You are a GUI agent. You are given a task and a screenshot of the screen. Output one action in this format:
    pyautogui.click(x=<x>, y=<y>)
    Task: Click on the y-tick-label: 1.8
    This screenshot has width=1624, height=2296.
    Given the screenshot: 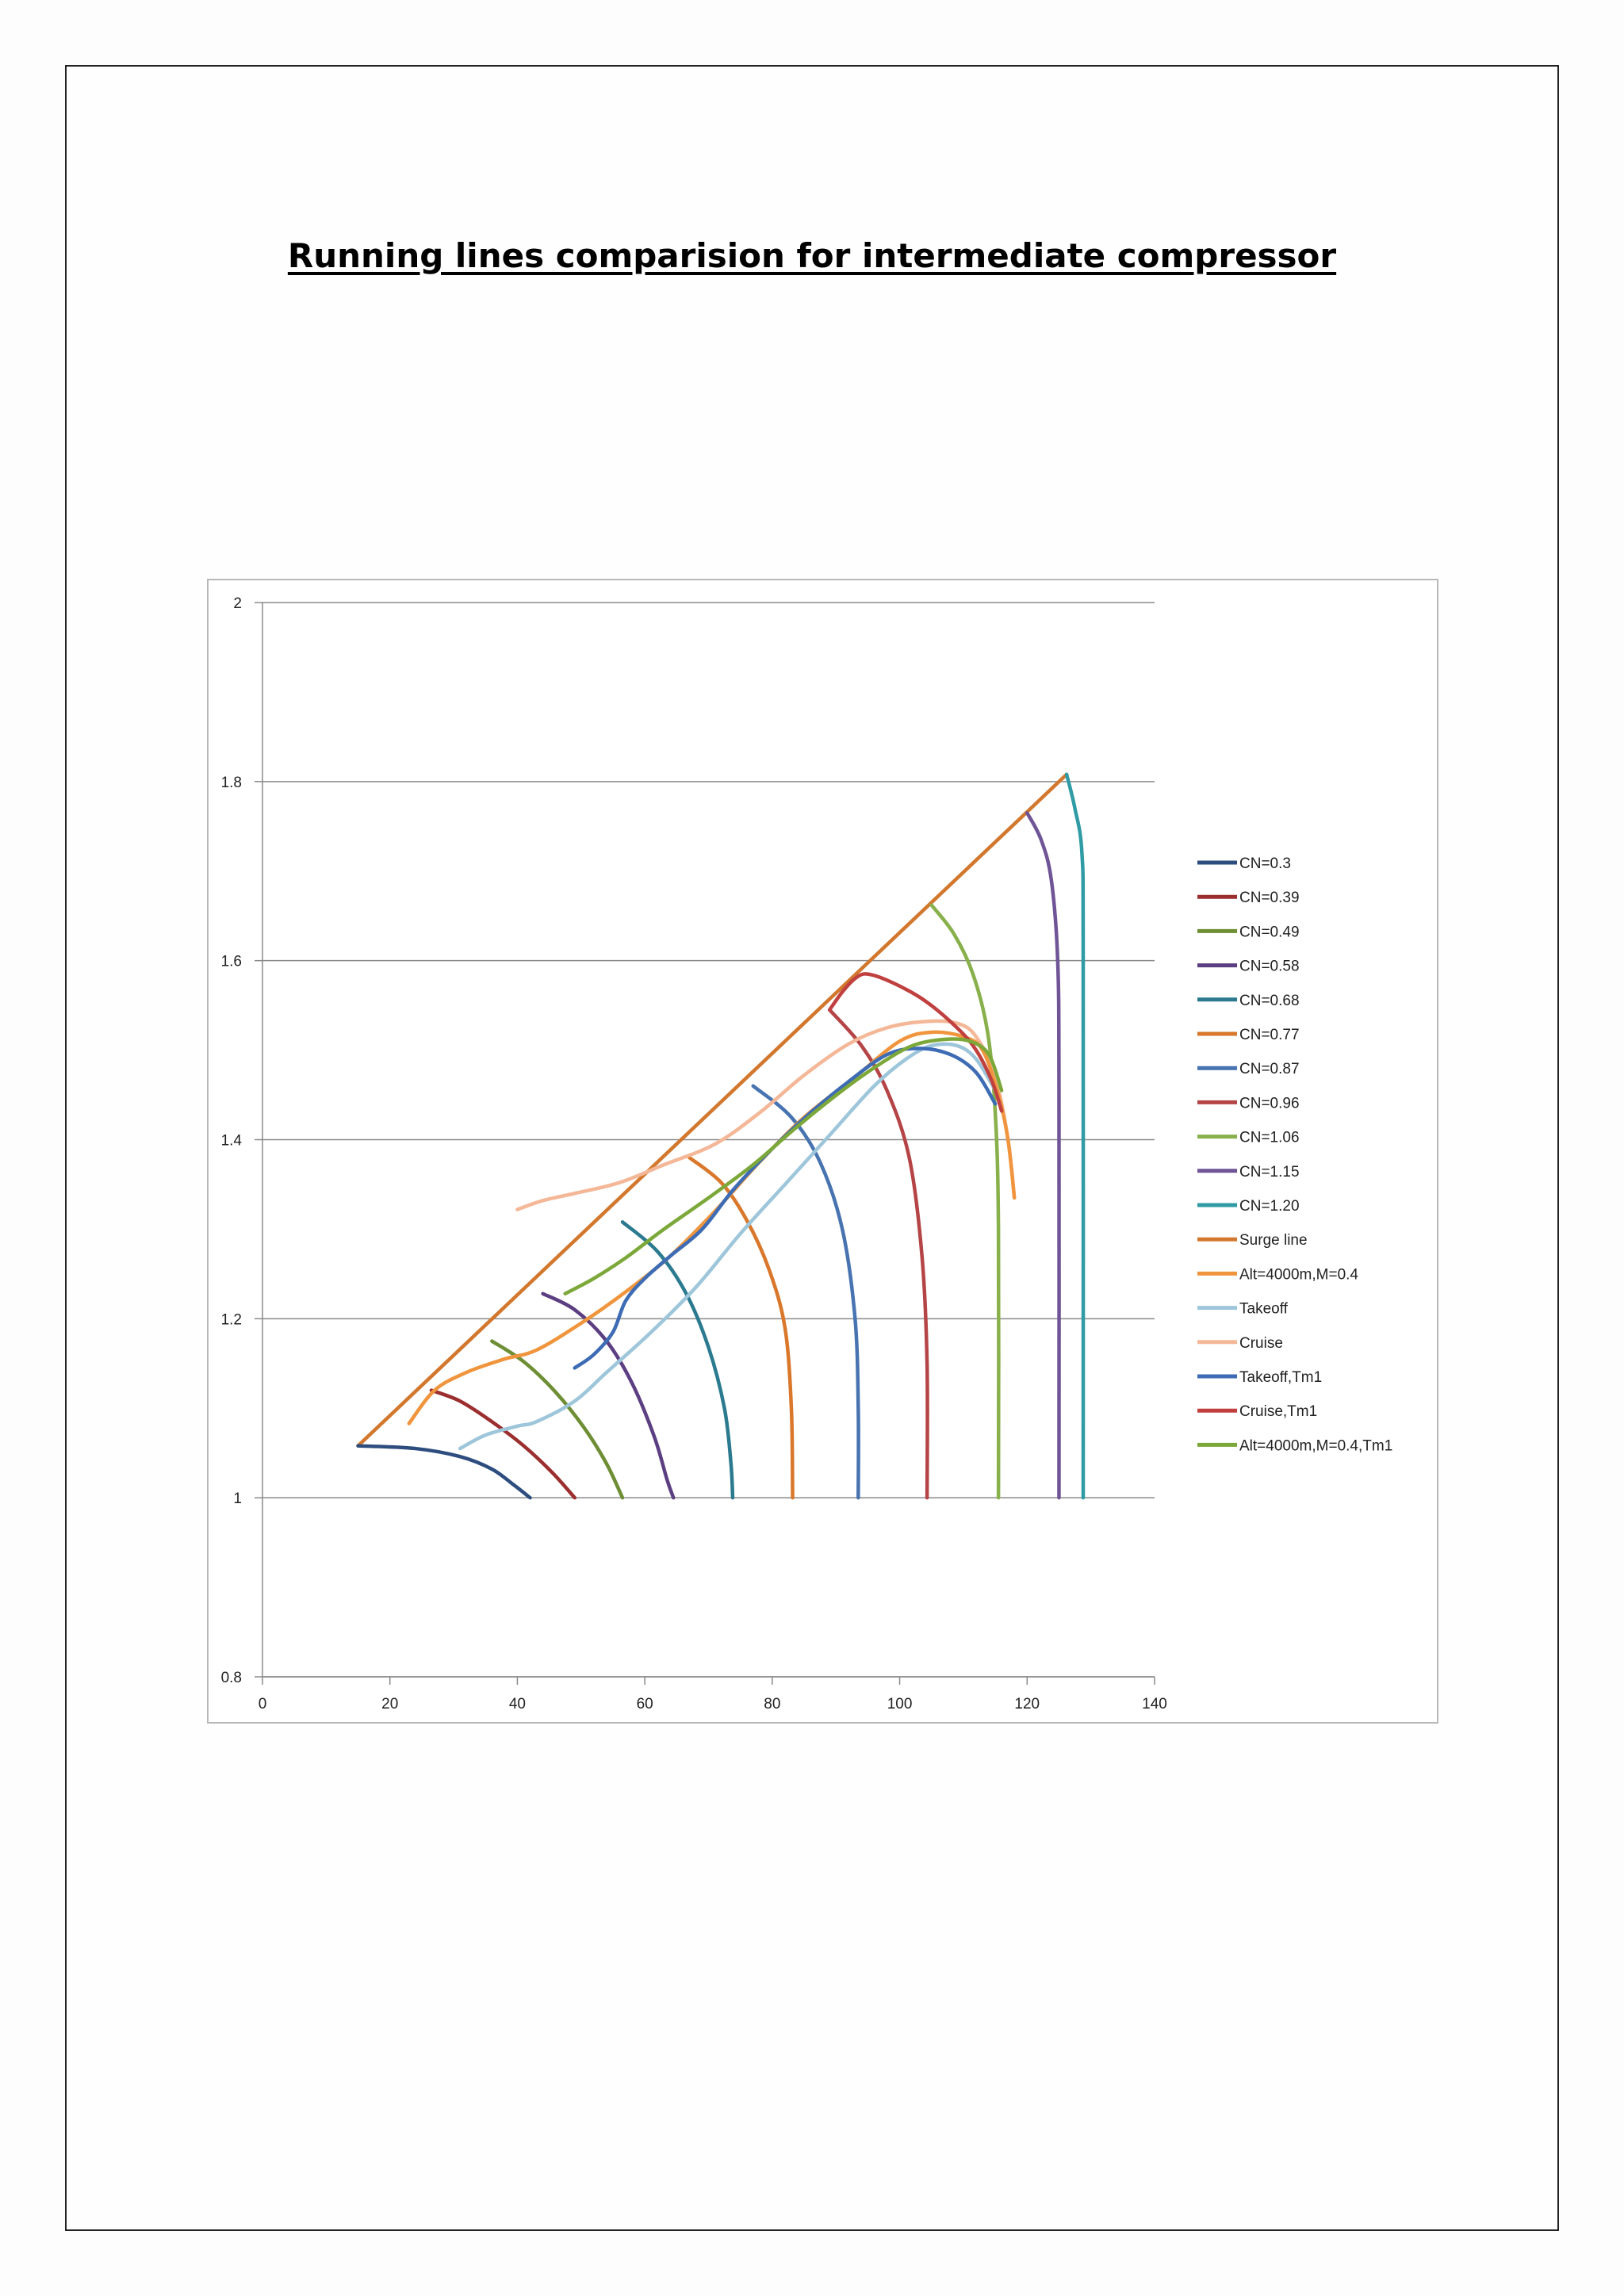 What is the action you would take?
    pyautogui.click(x=232, y=783)
    